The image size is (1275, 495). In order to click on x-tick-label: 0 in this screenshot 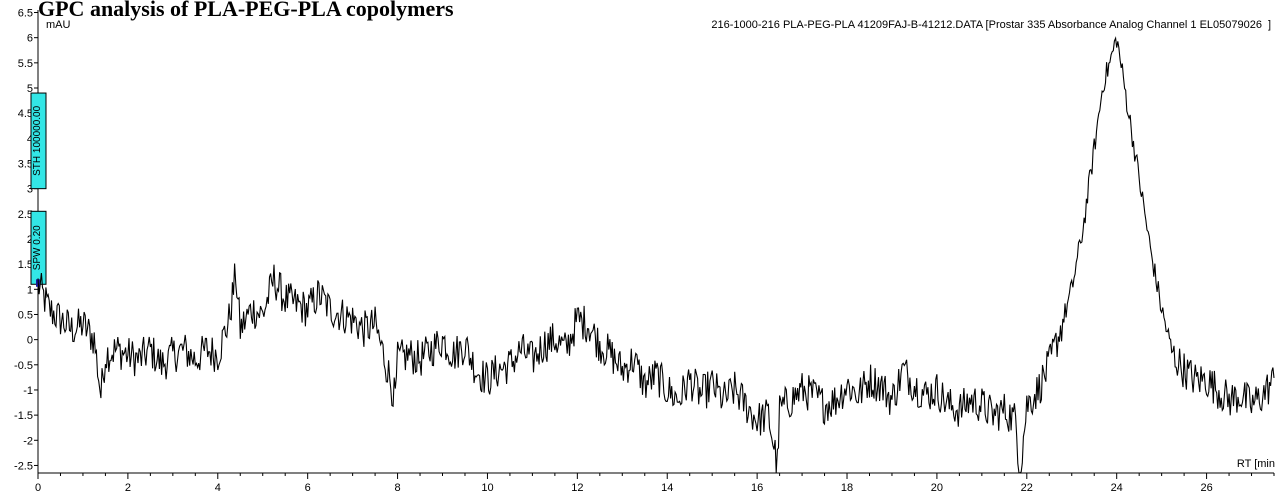, I will do `click(38, 488)`.